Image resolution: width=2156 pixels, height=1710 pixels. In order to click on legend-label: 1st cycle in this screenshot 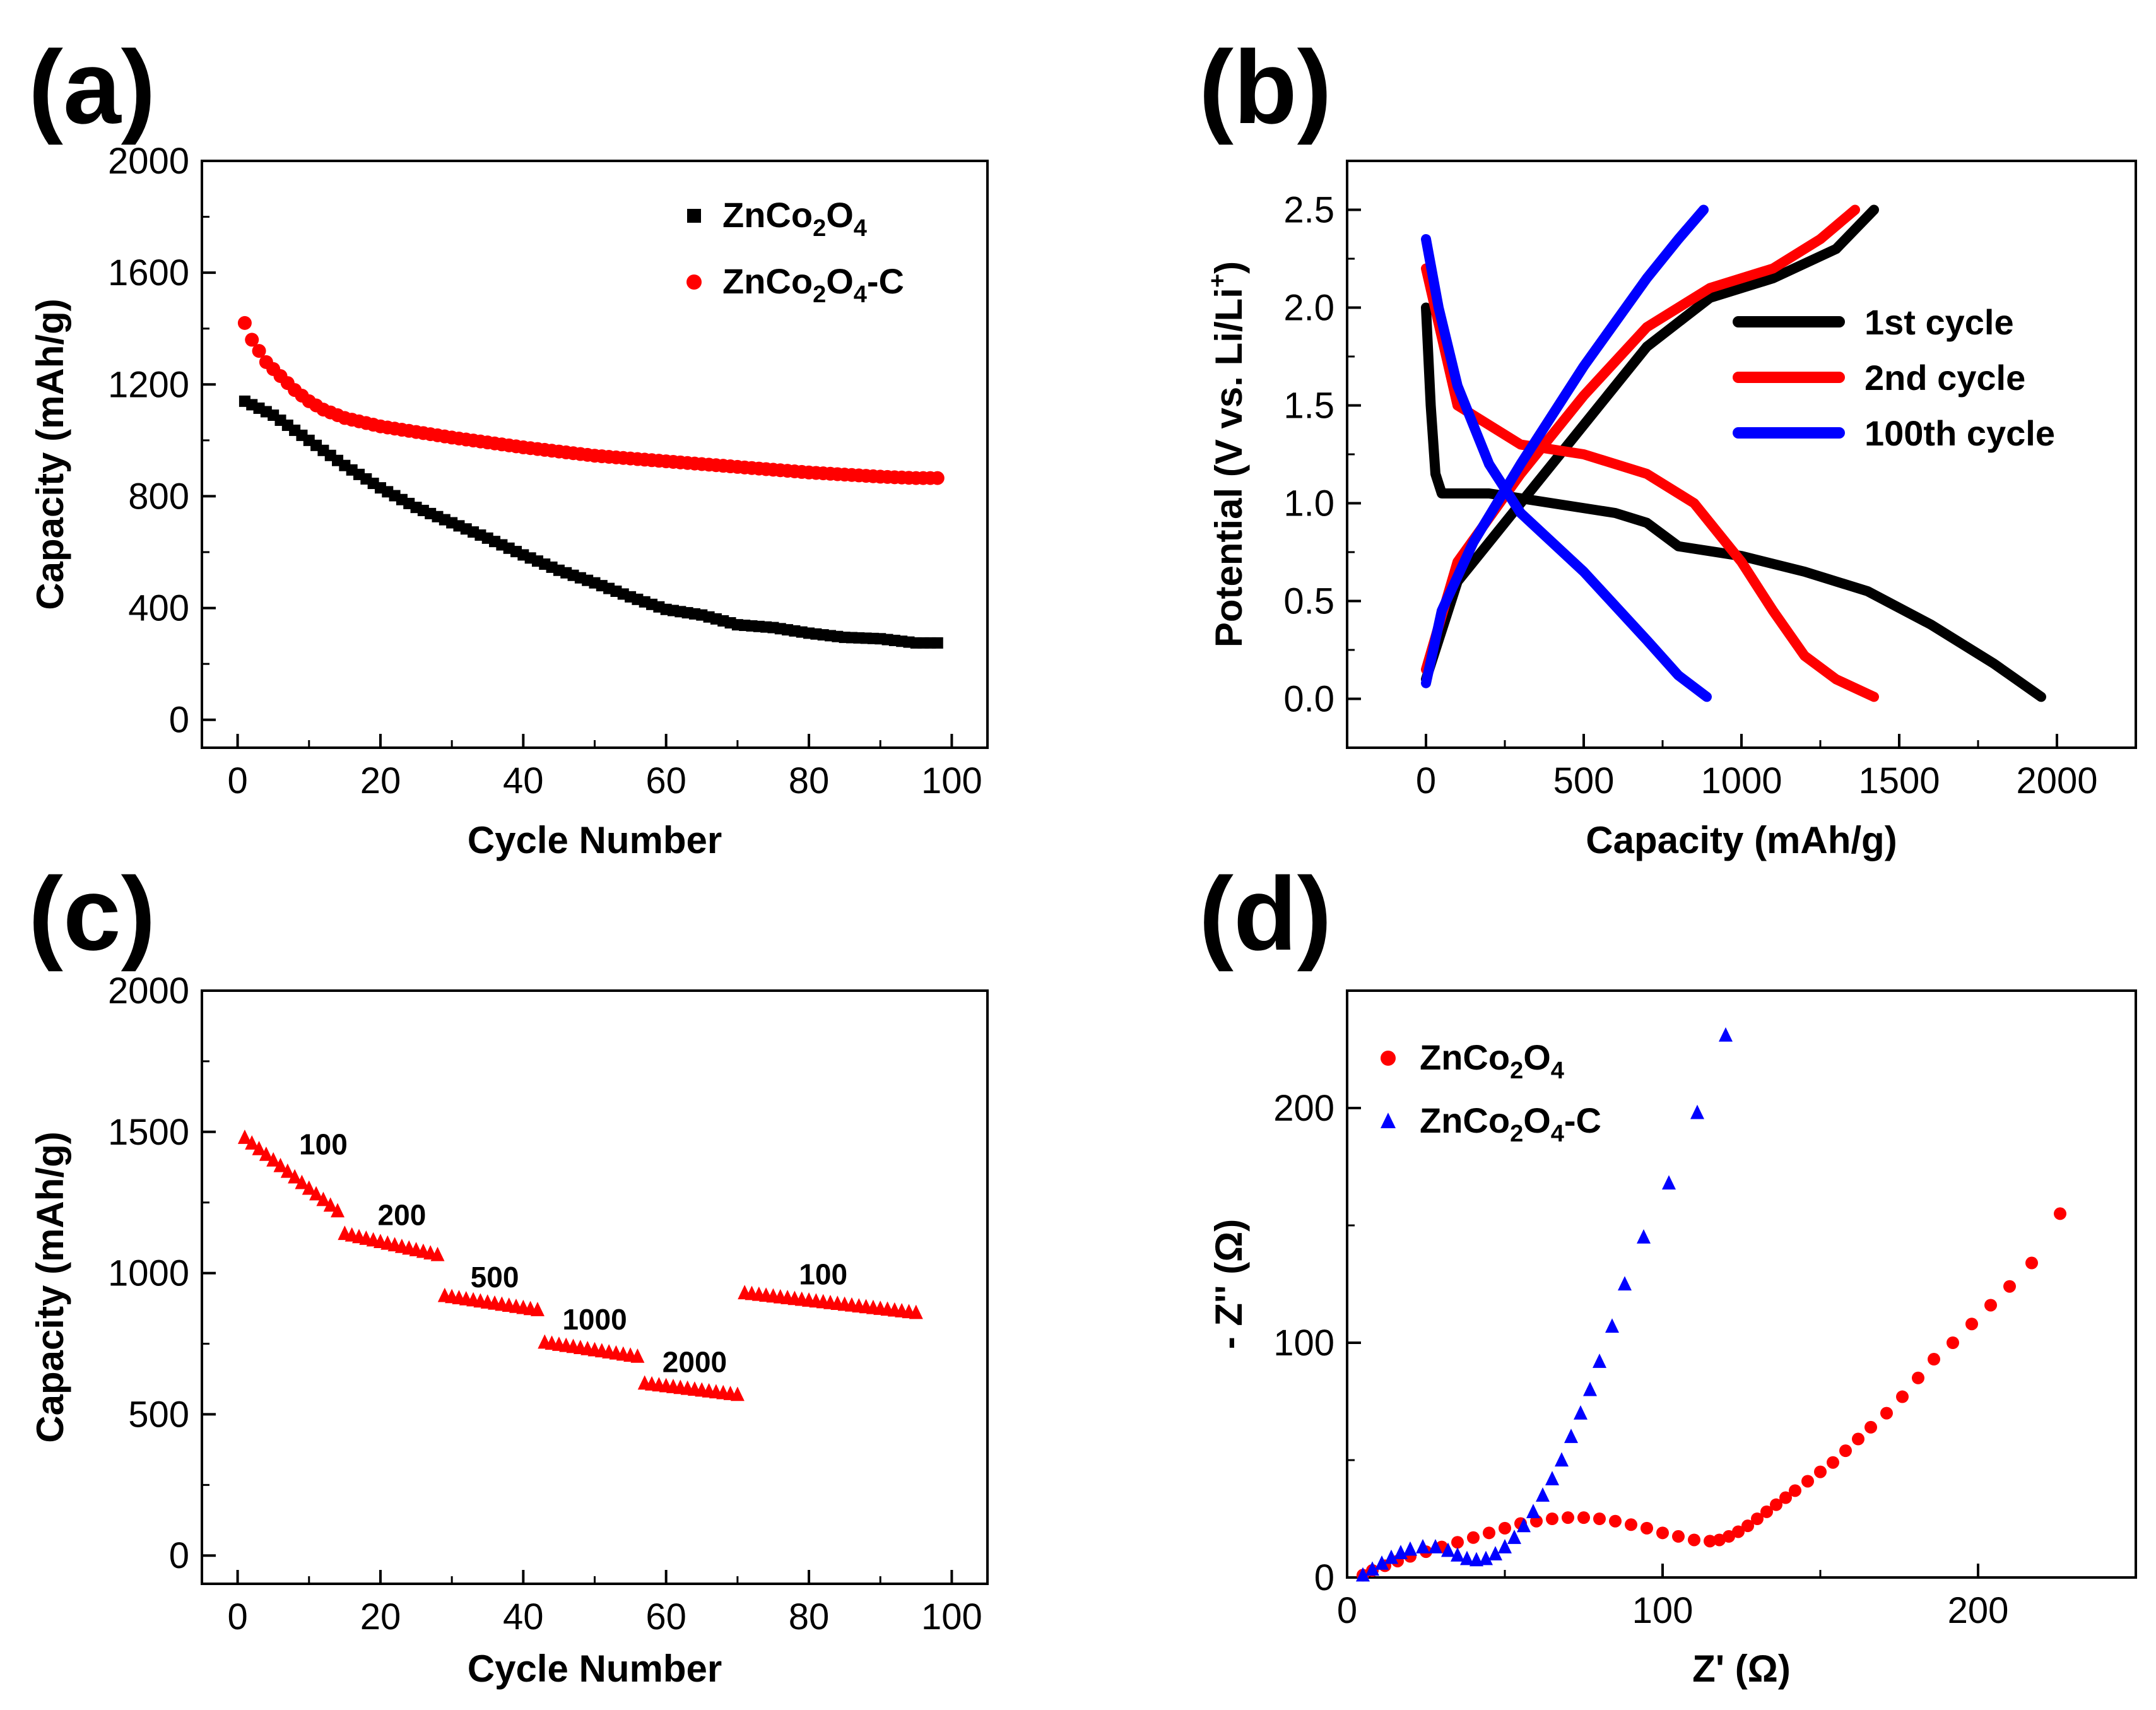, I will do `click(1939, 322)`.